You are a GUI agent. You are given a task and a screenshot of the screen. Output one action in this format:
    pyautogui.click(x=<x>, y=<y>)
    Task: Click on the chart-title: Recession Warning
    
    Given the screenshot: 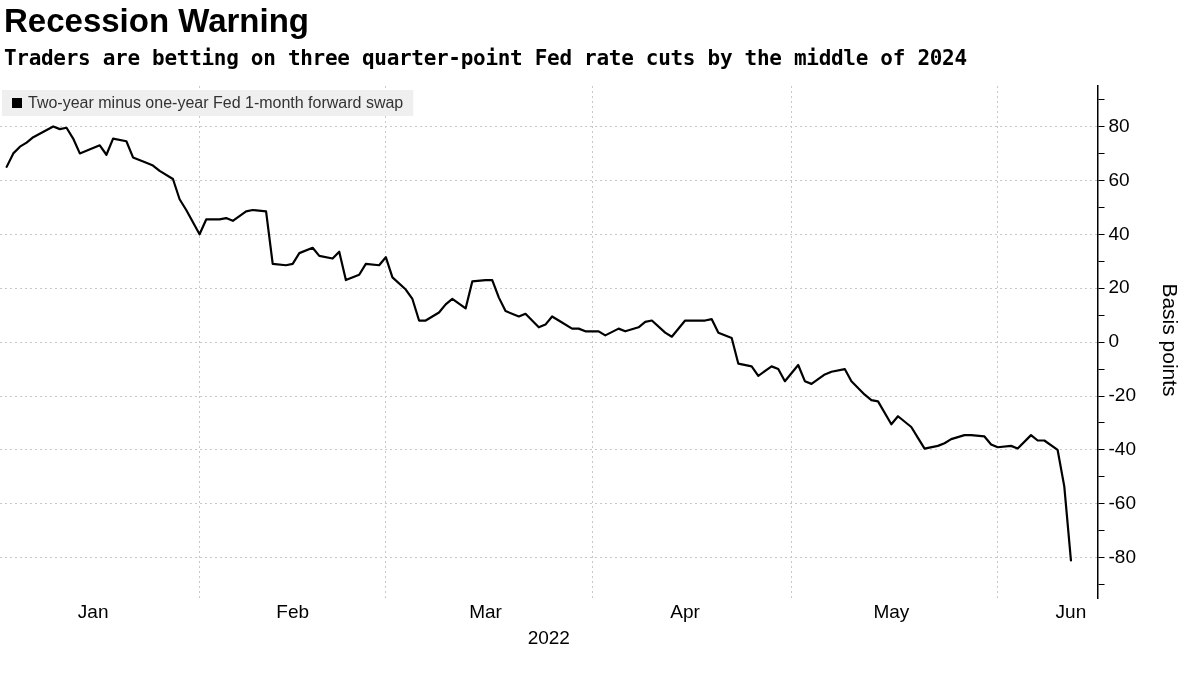 What is the action you would take?
    pyautogui.click(x=157, y=21)
    